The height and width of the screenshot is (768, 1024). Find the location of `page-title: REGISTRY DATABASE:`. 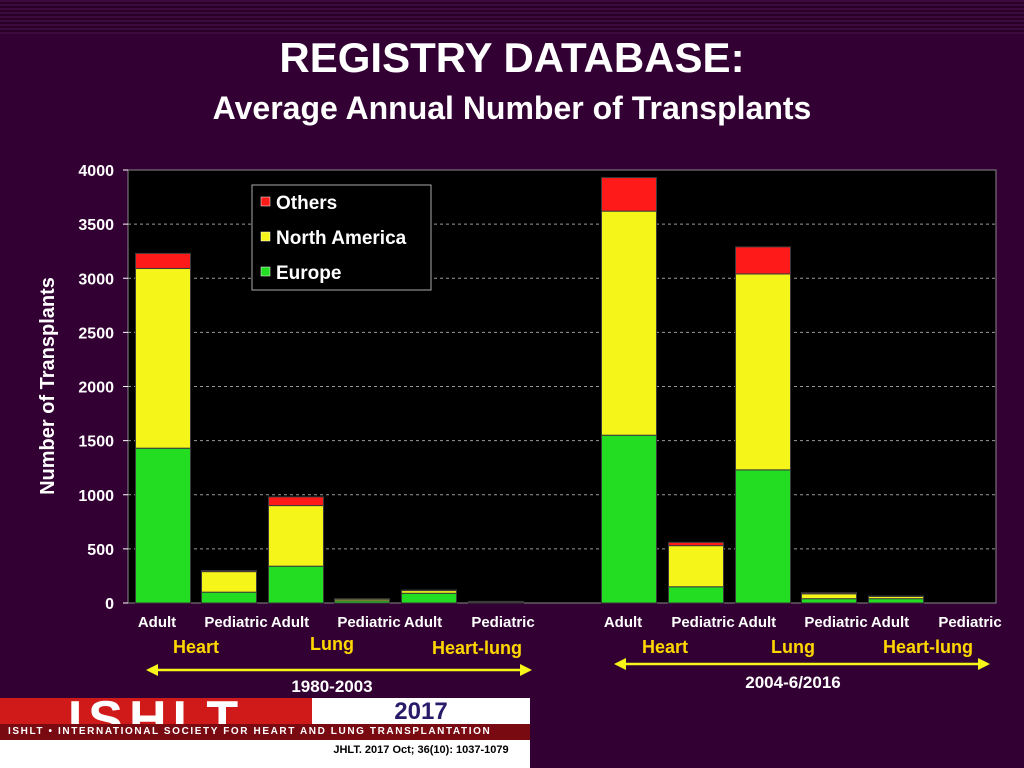

page-title: REGISTRY DATABASE: is located at coordinates (512, 57).